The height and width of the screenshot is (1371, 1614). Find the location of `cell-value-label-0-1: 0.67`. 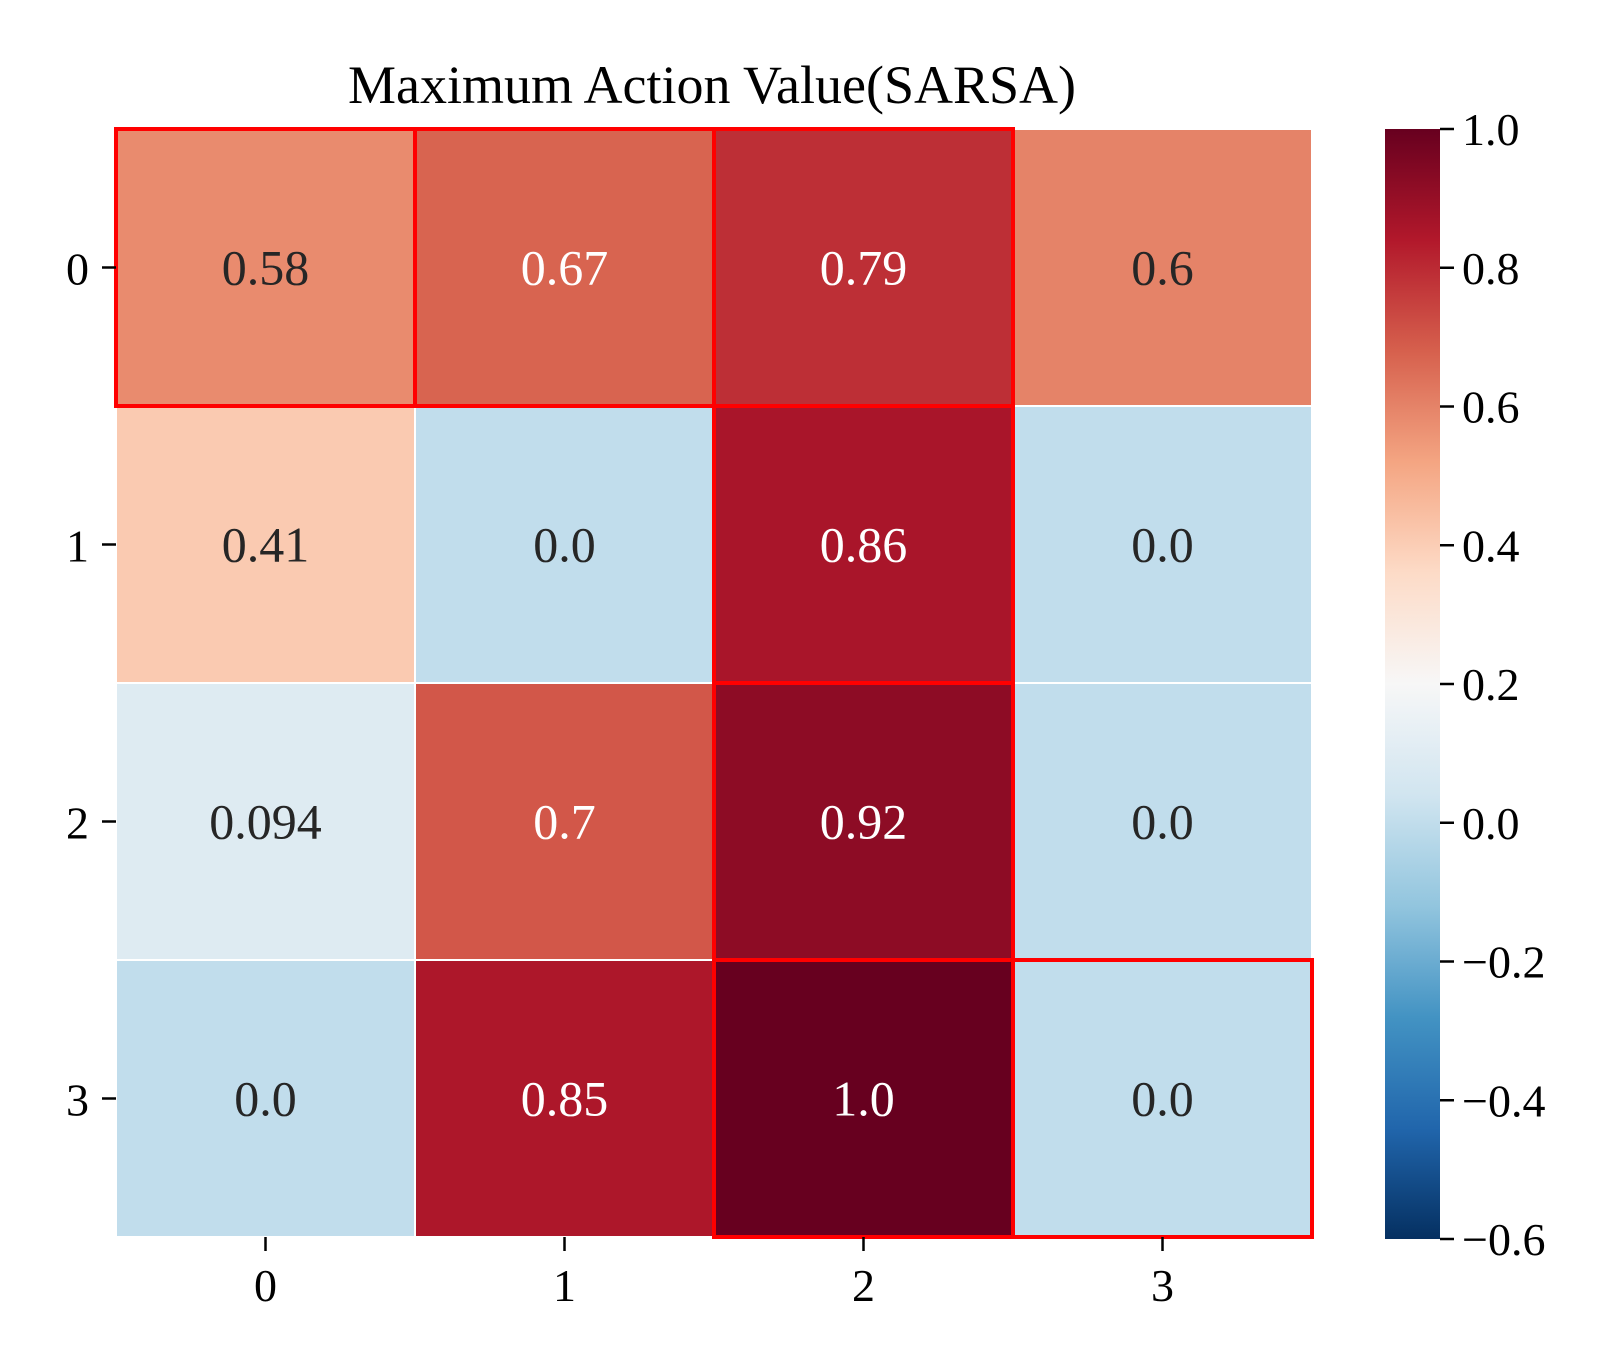

cell-value-label-0-1: 0.67 is located at coordinates (565, 268).